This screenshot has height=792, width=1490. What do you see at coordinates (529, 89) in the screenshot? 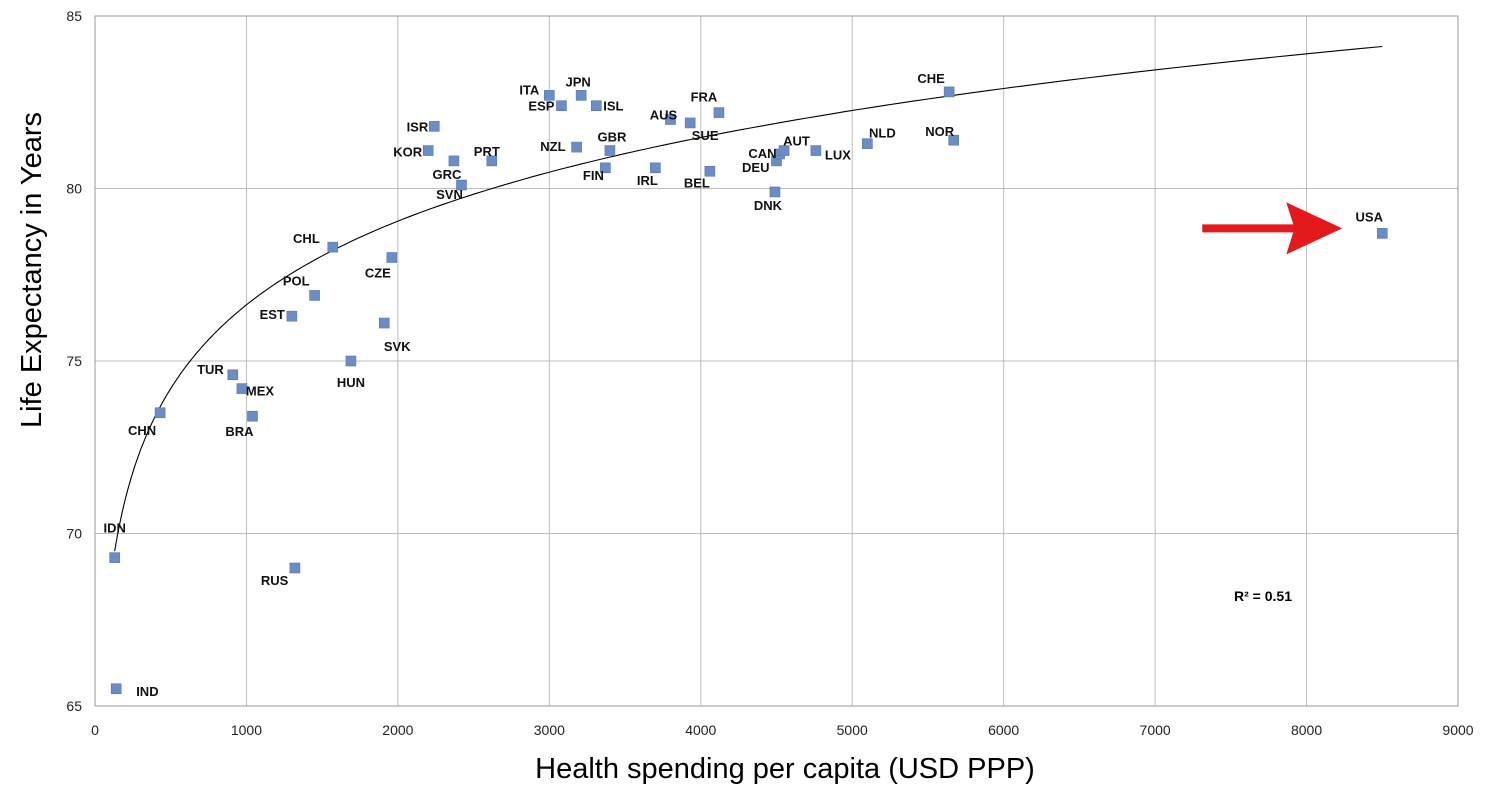
I see `point-label-ita: ITA` at bounding box center [529, 89].